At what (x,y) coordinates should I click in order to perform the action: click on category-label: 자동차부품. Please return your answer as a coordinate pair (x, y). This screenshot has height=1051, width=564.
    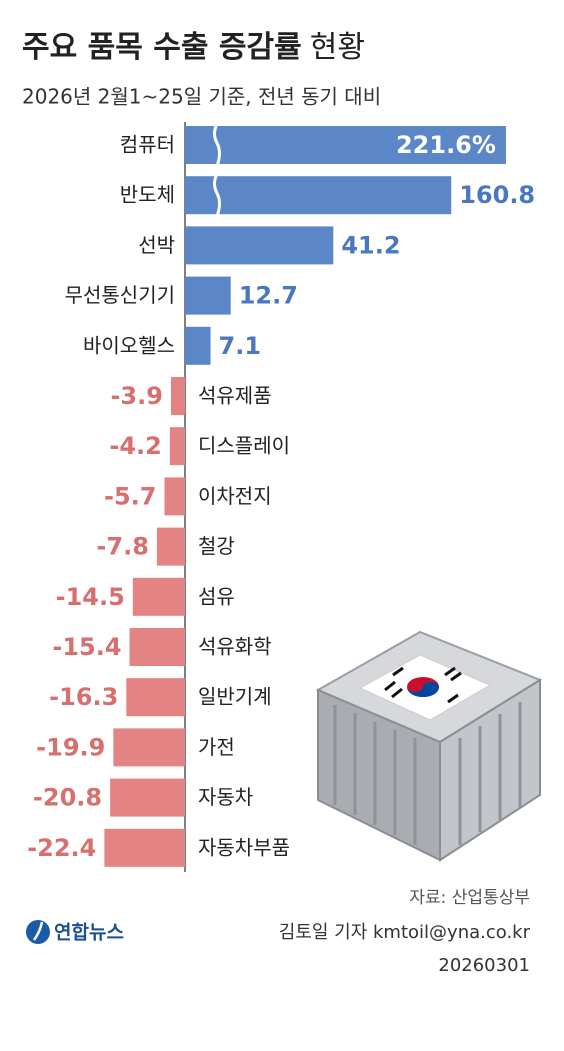
    Looking at the image, I should click on (244, 847).